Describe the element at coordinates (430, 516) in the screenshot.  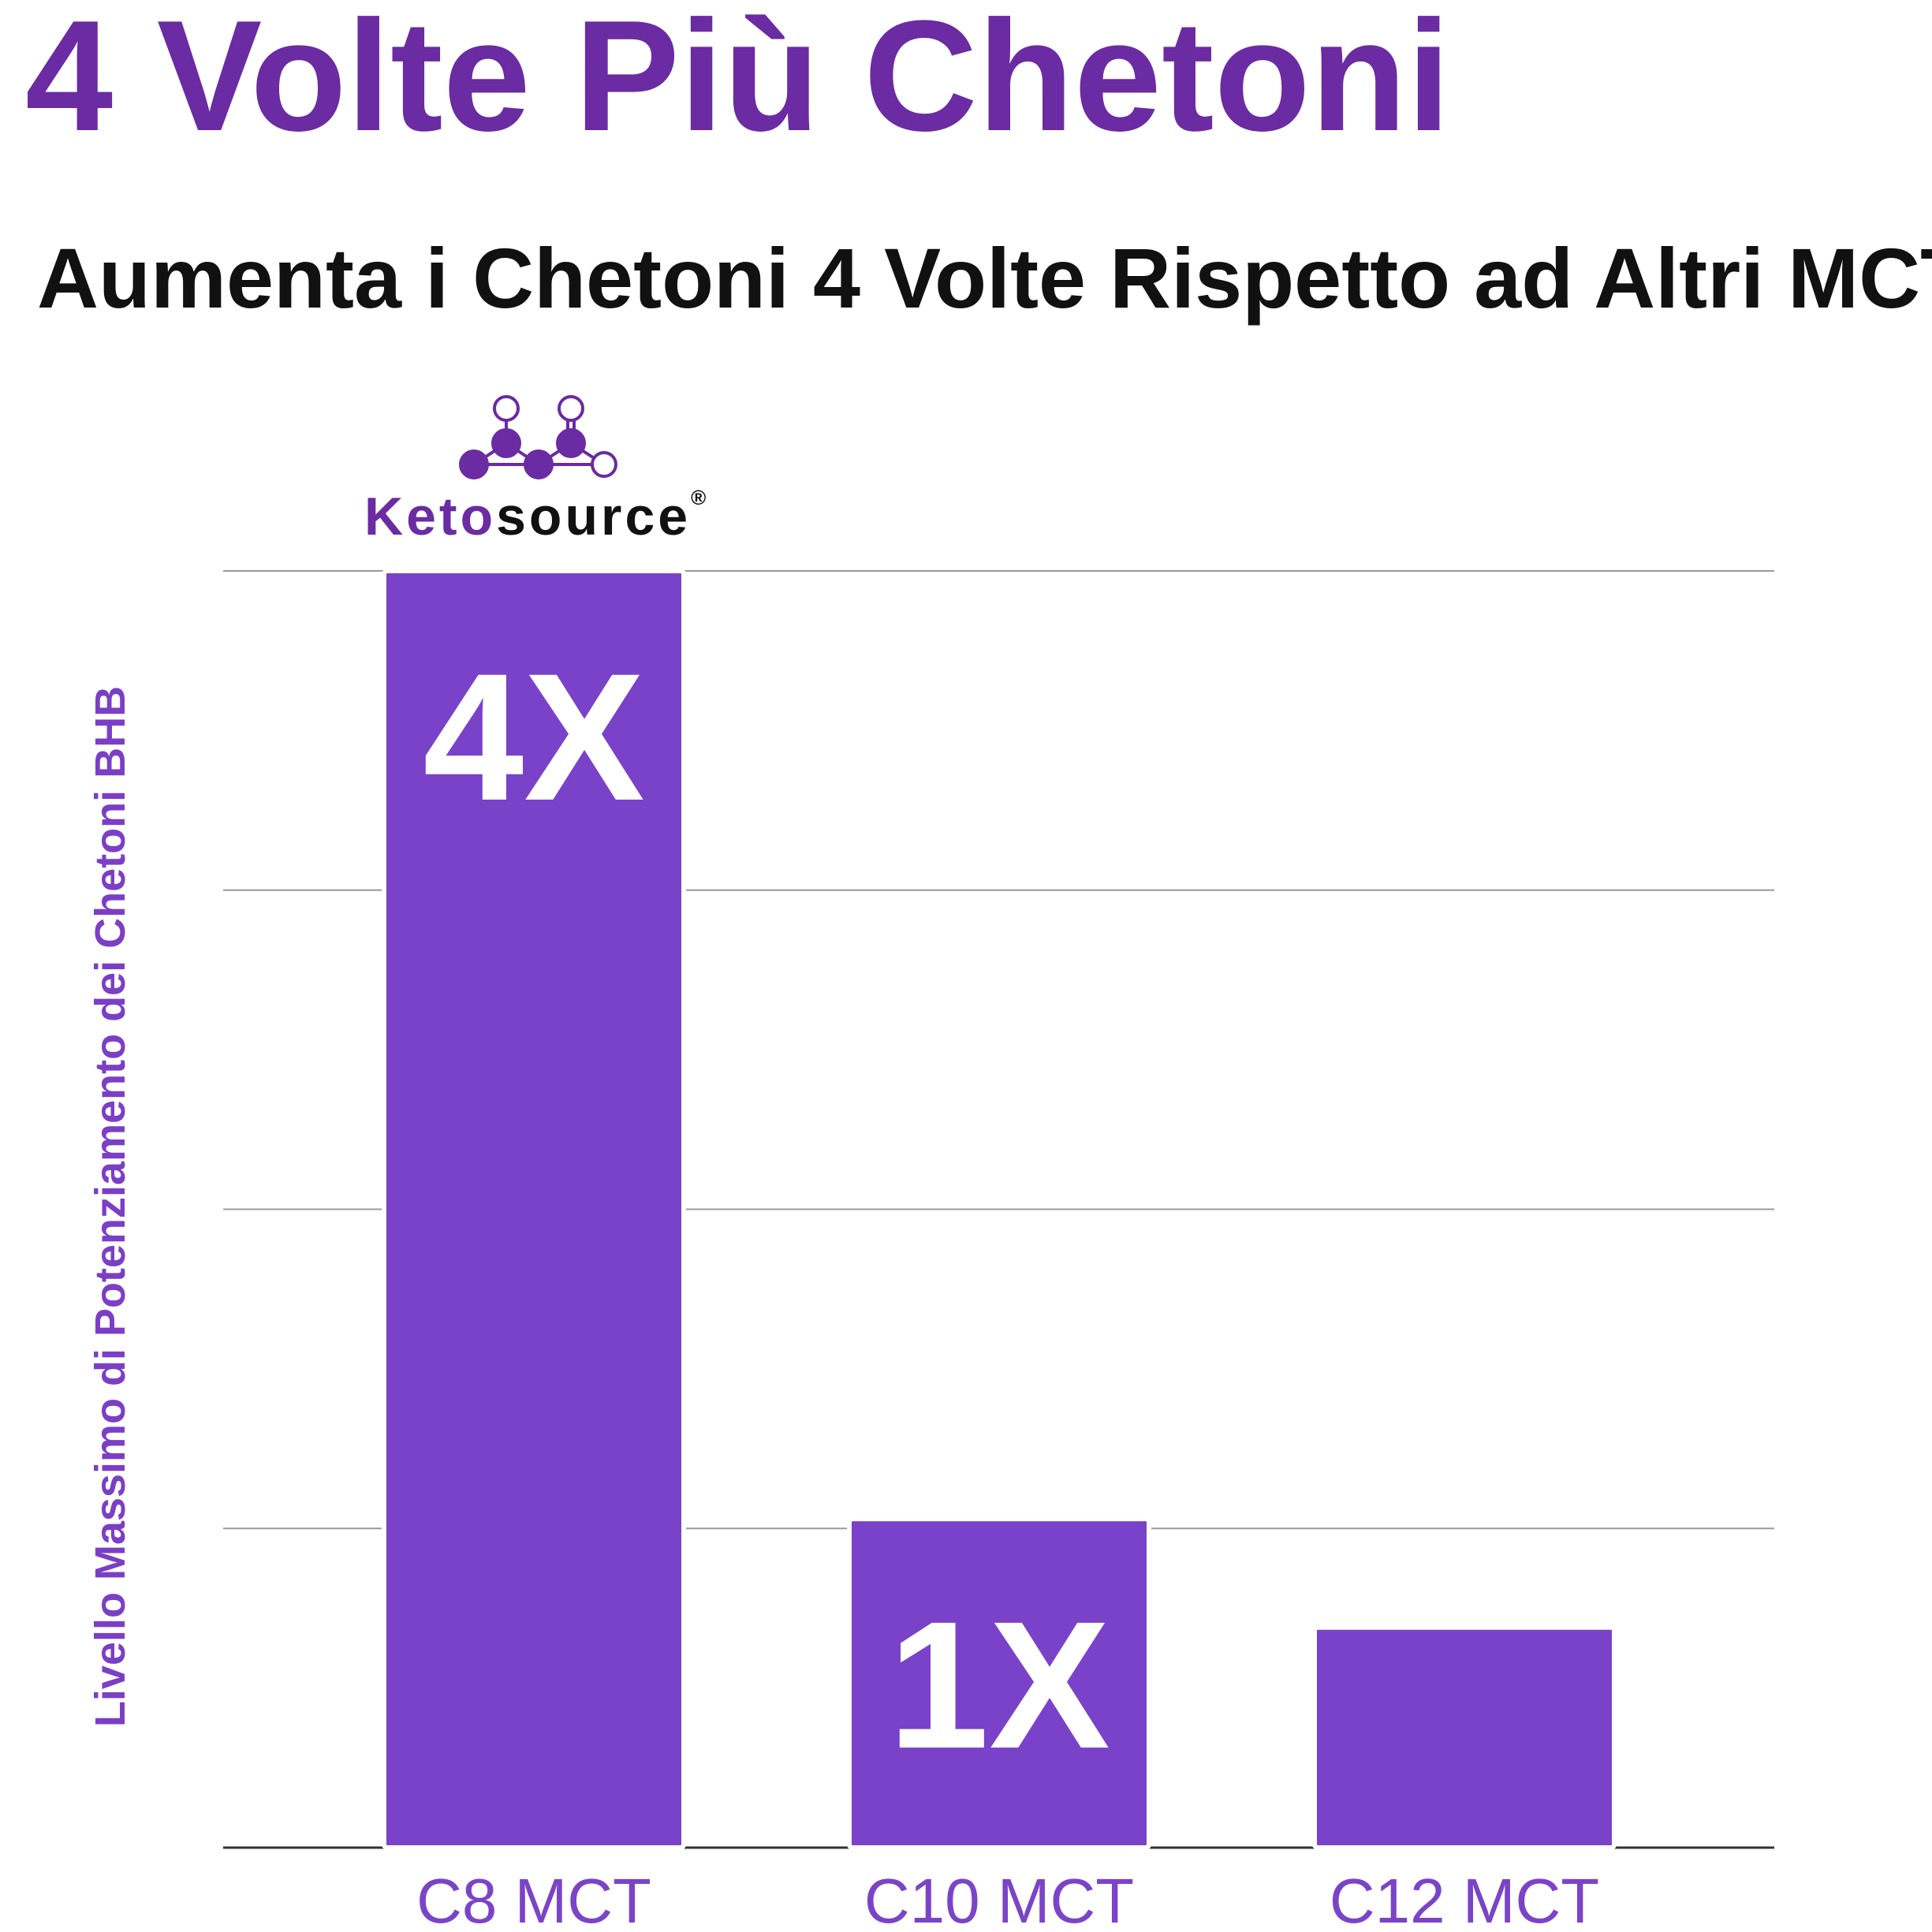
I see `logo-brand-first: Keto` at that location.